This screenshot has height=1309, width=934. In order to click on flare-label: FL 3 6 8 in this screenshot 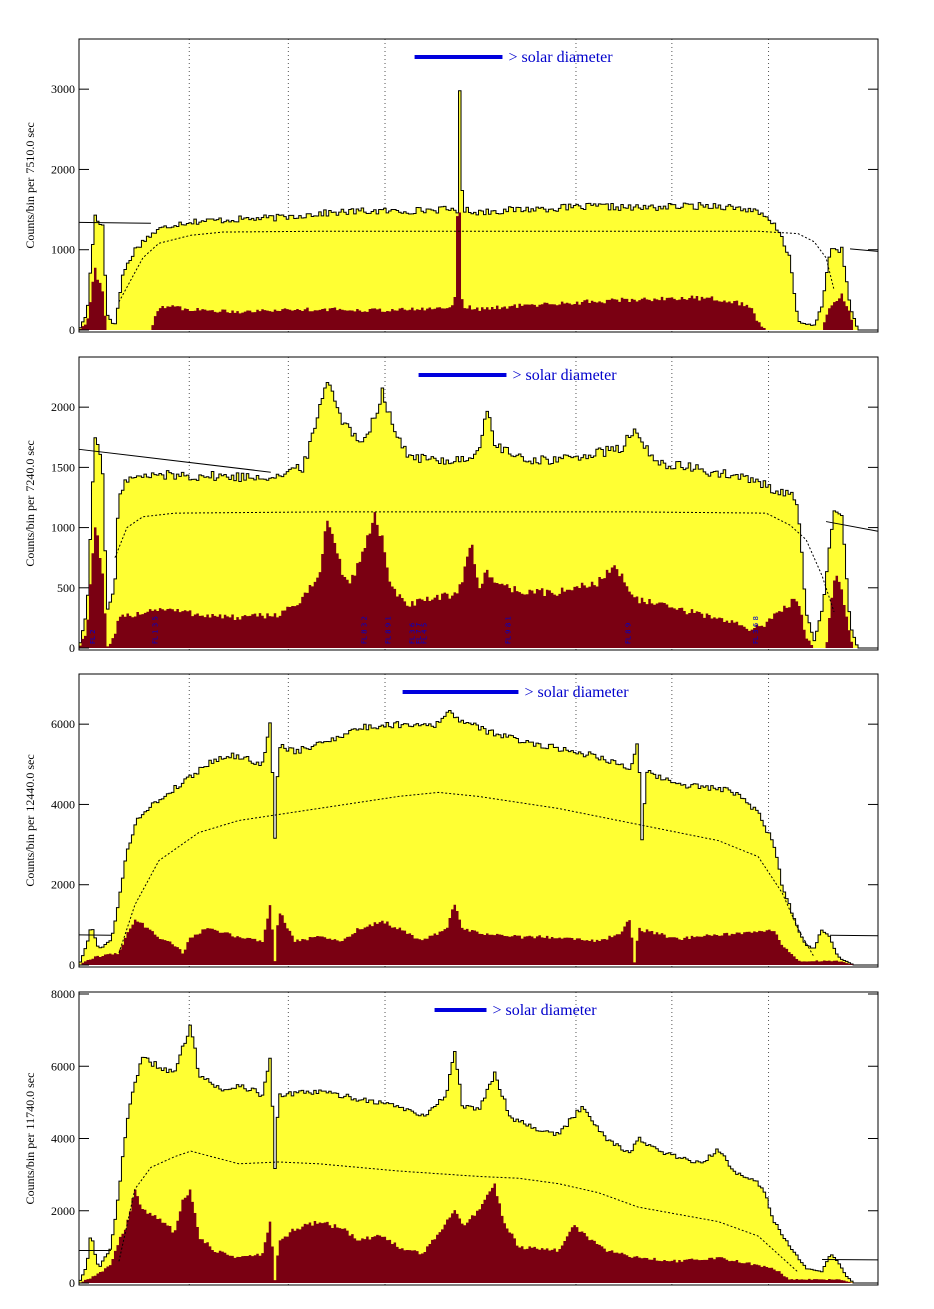, I will do `click(756, 630)`.